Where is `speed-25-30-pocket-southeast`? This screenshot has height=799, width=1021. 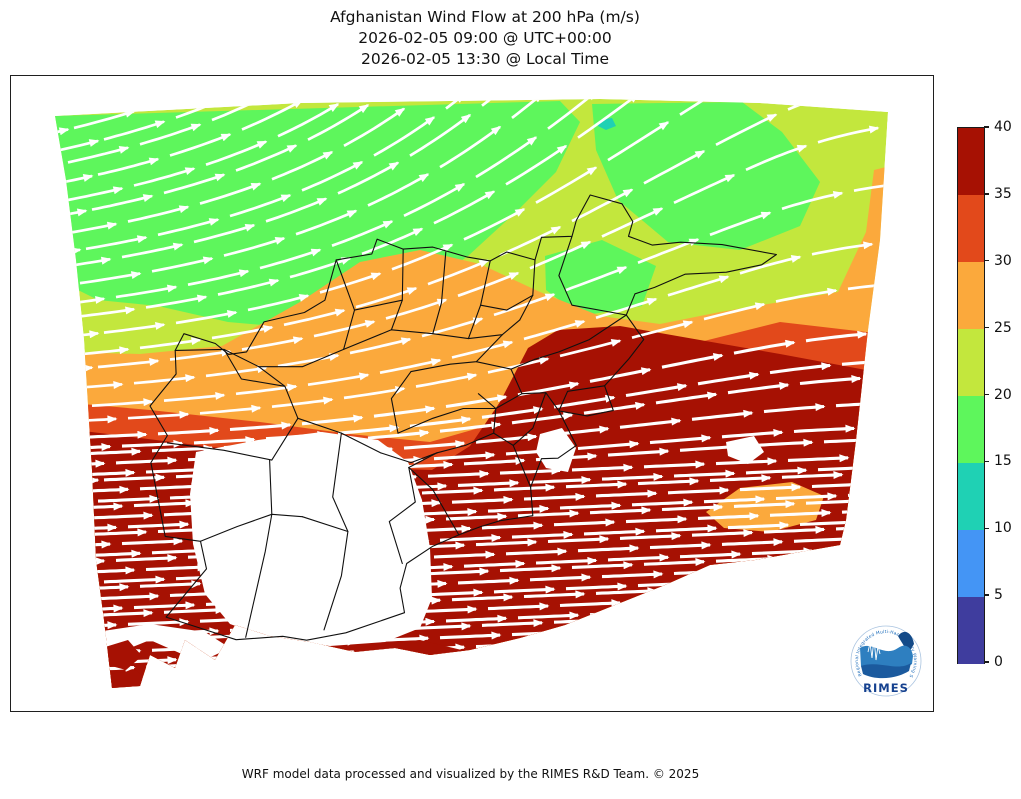
speed-25-30-pocket-southeast is located at coordinates (765, 507).